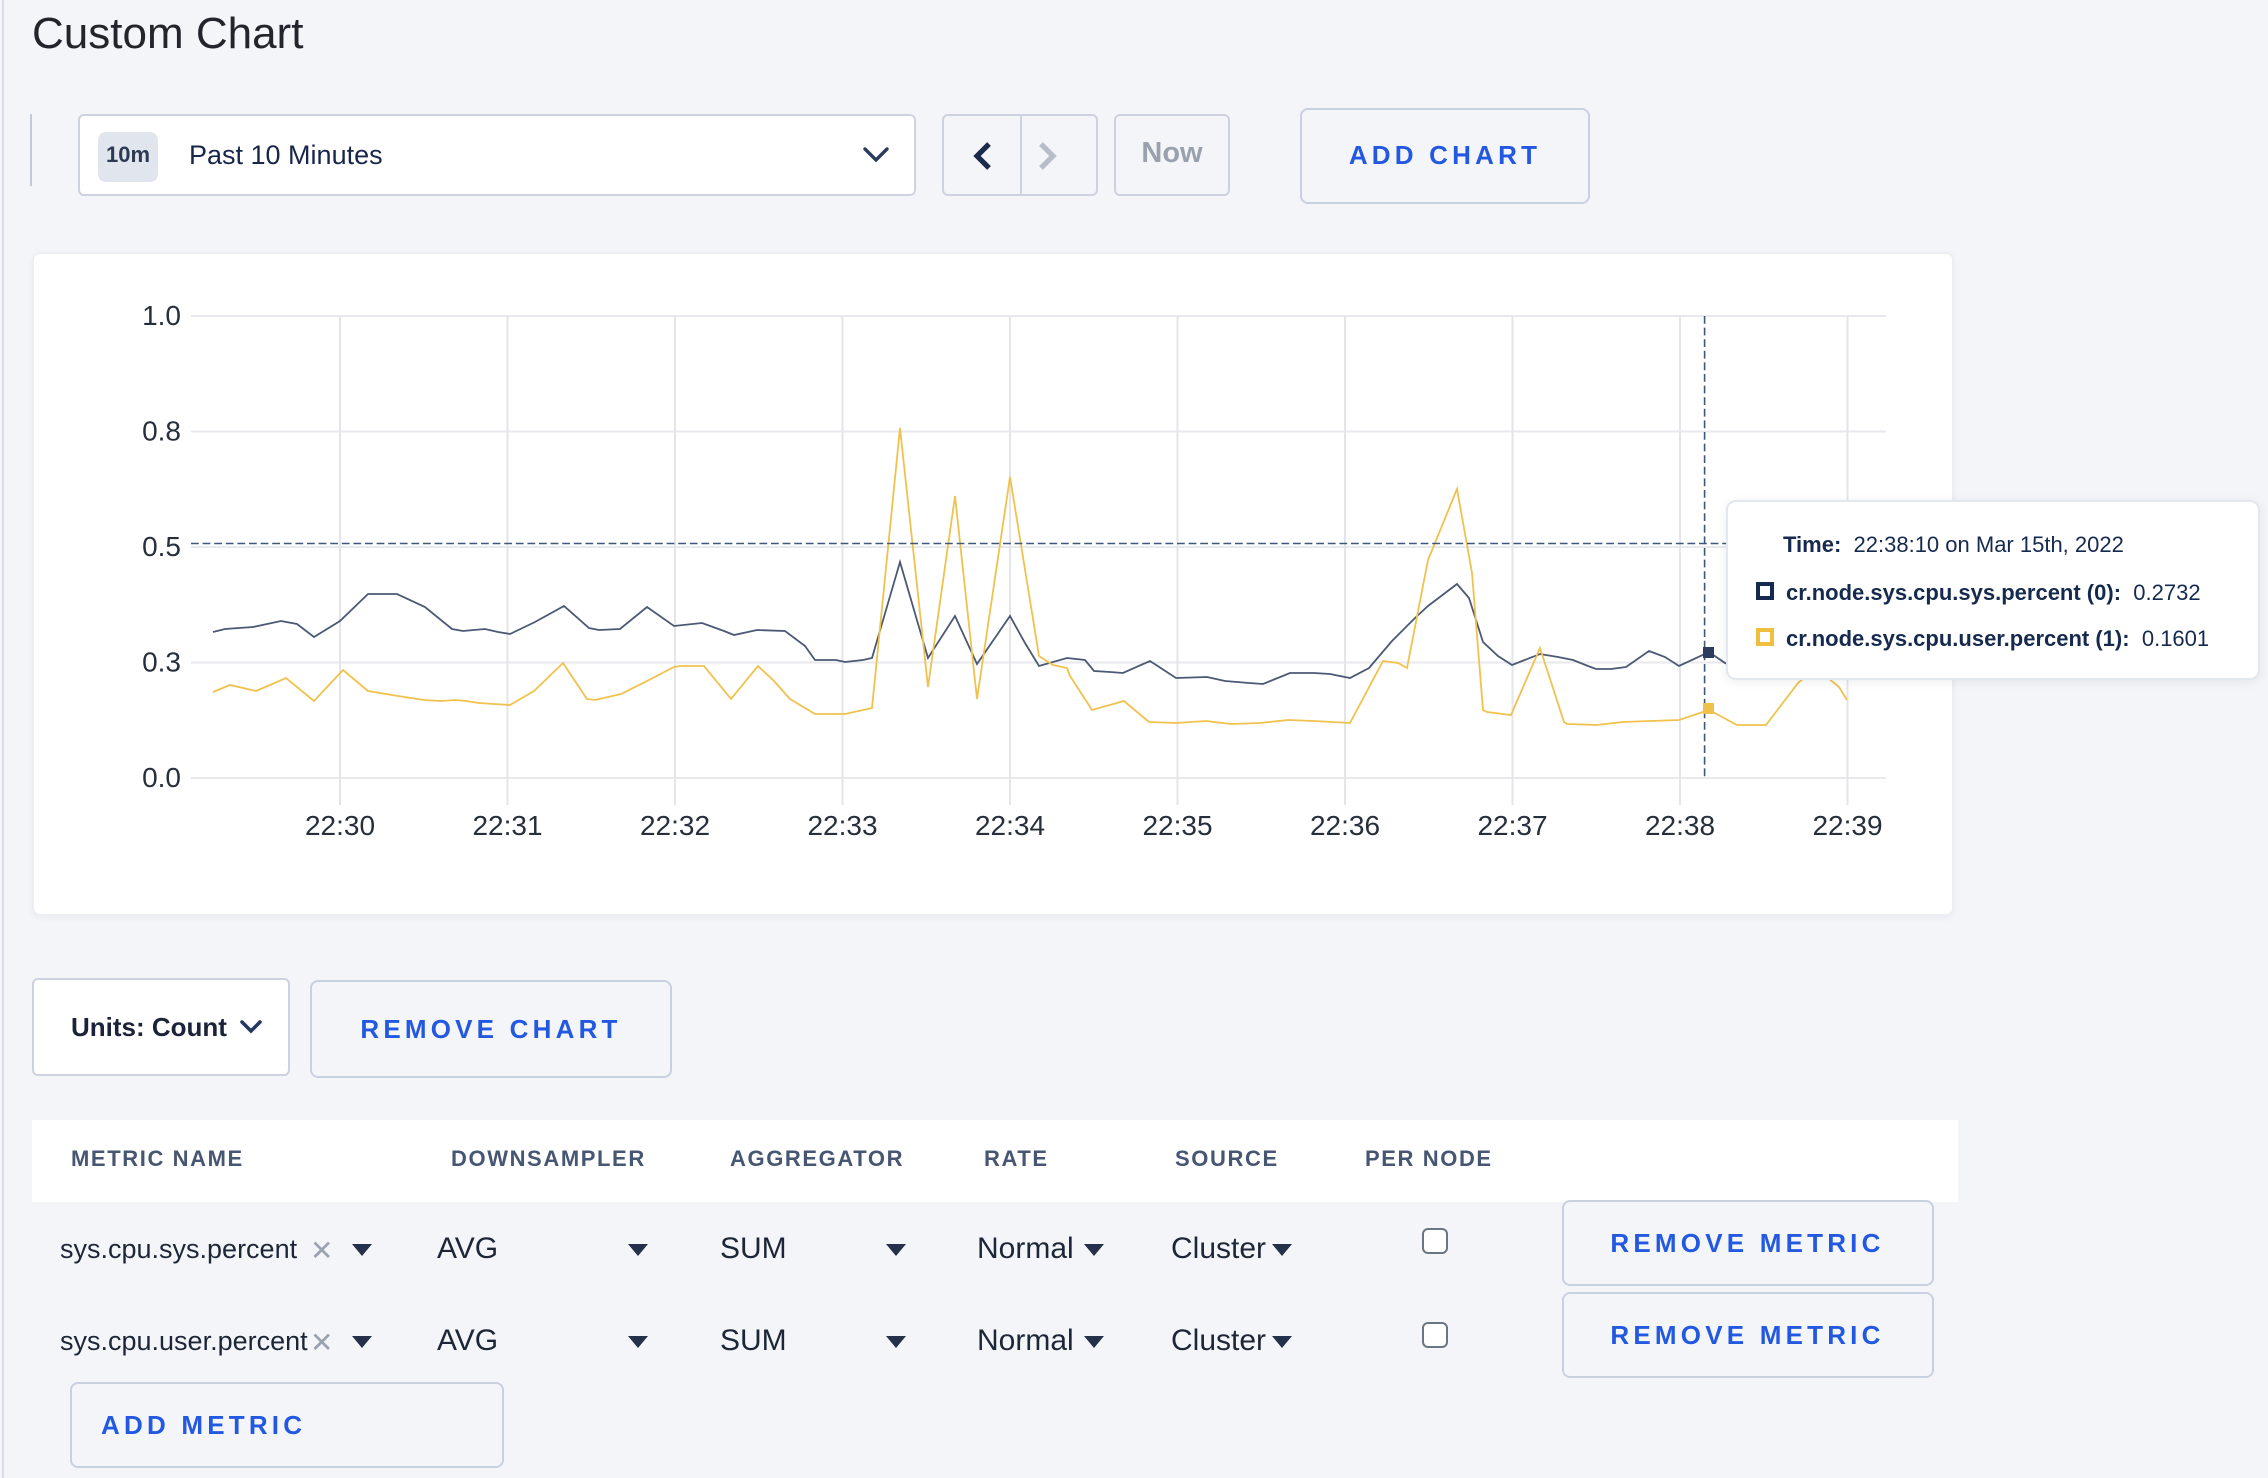 This screenshot has height=1478, width=2268. I want to click on svg-text: 22:39, so click(1846, 825).